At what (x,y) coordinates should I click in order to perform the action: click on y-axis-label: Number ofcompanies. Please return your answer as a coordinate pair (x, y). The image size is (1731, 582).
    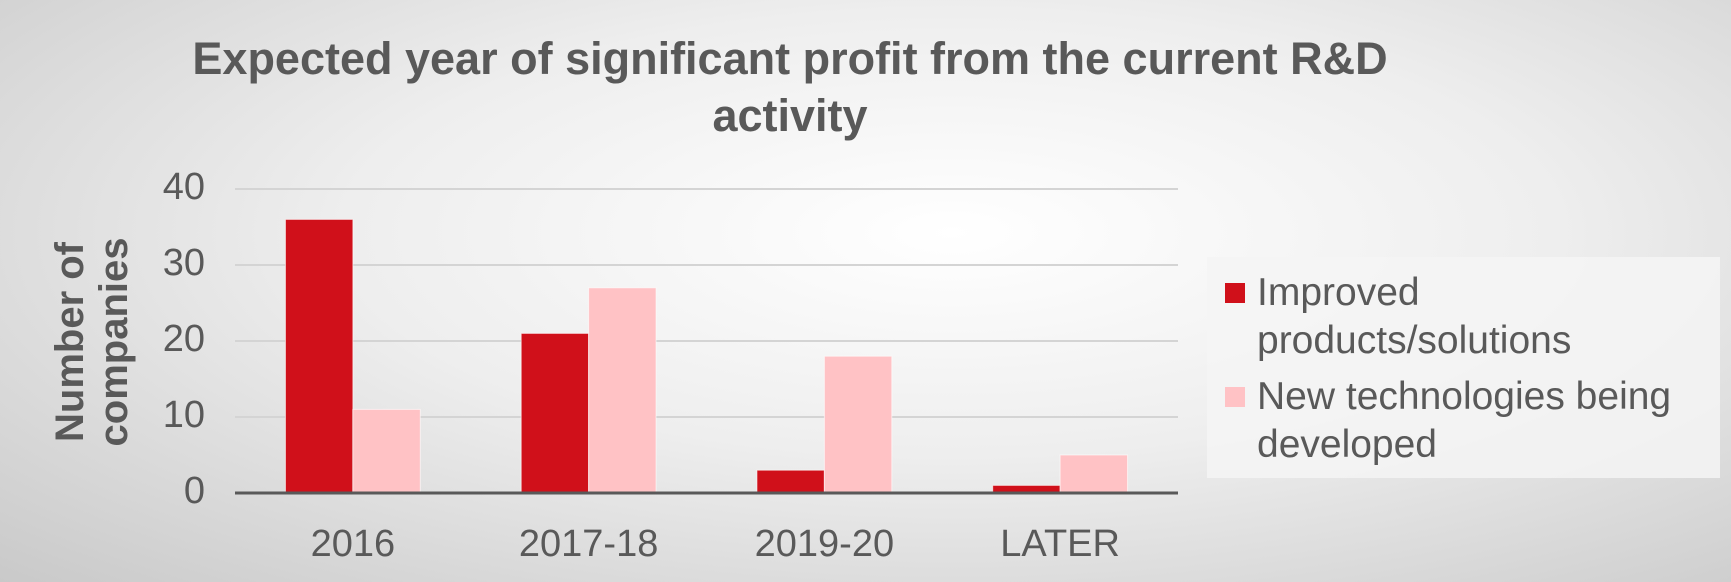
    Looking at the image, I should click on (92, 342).